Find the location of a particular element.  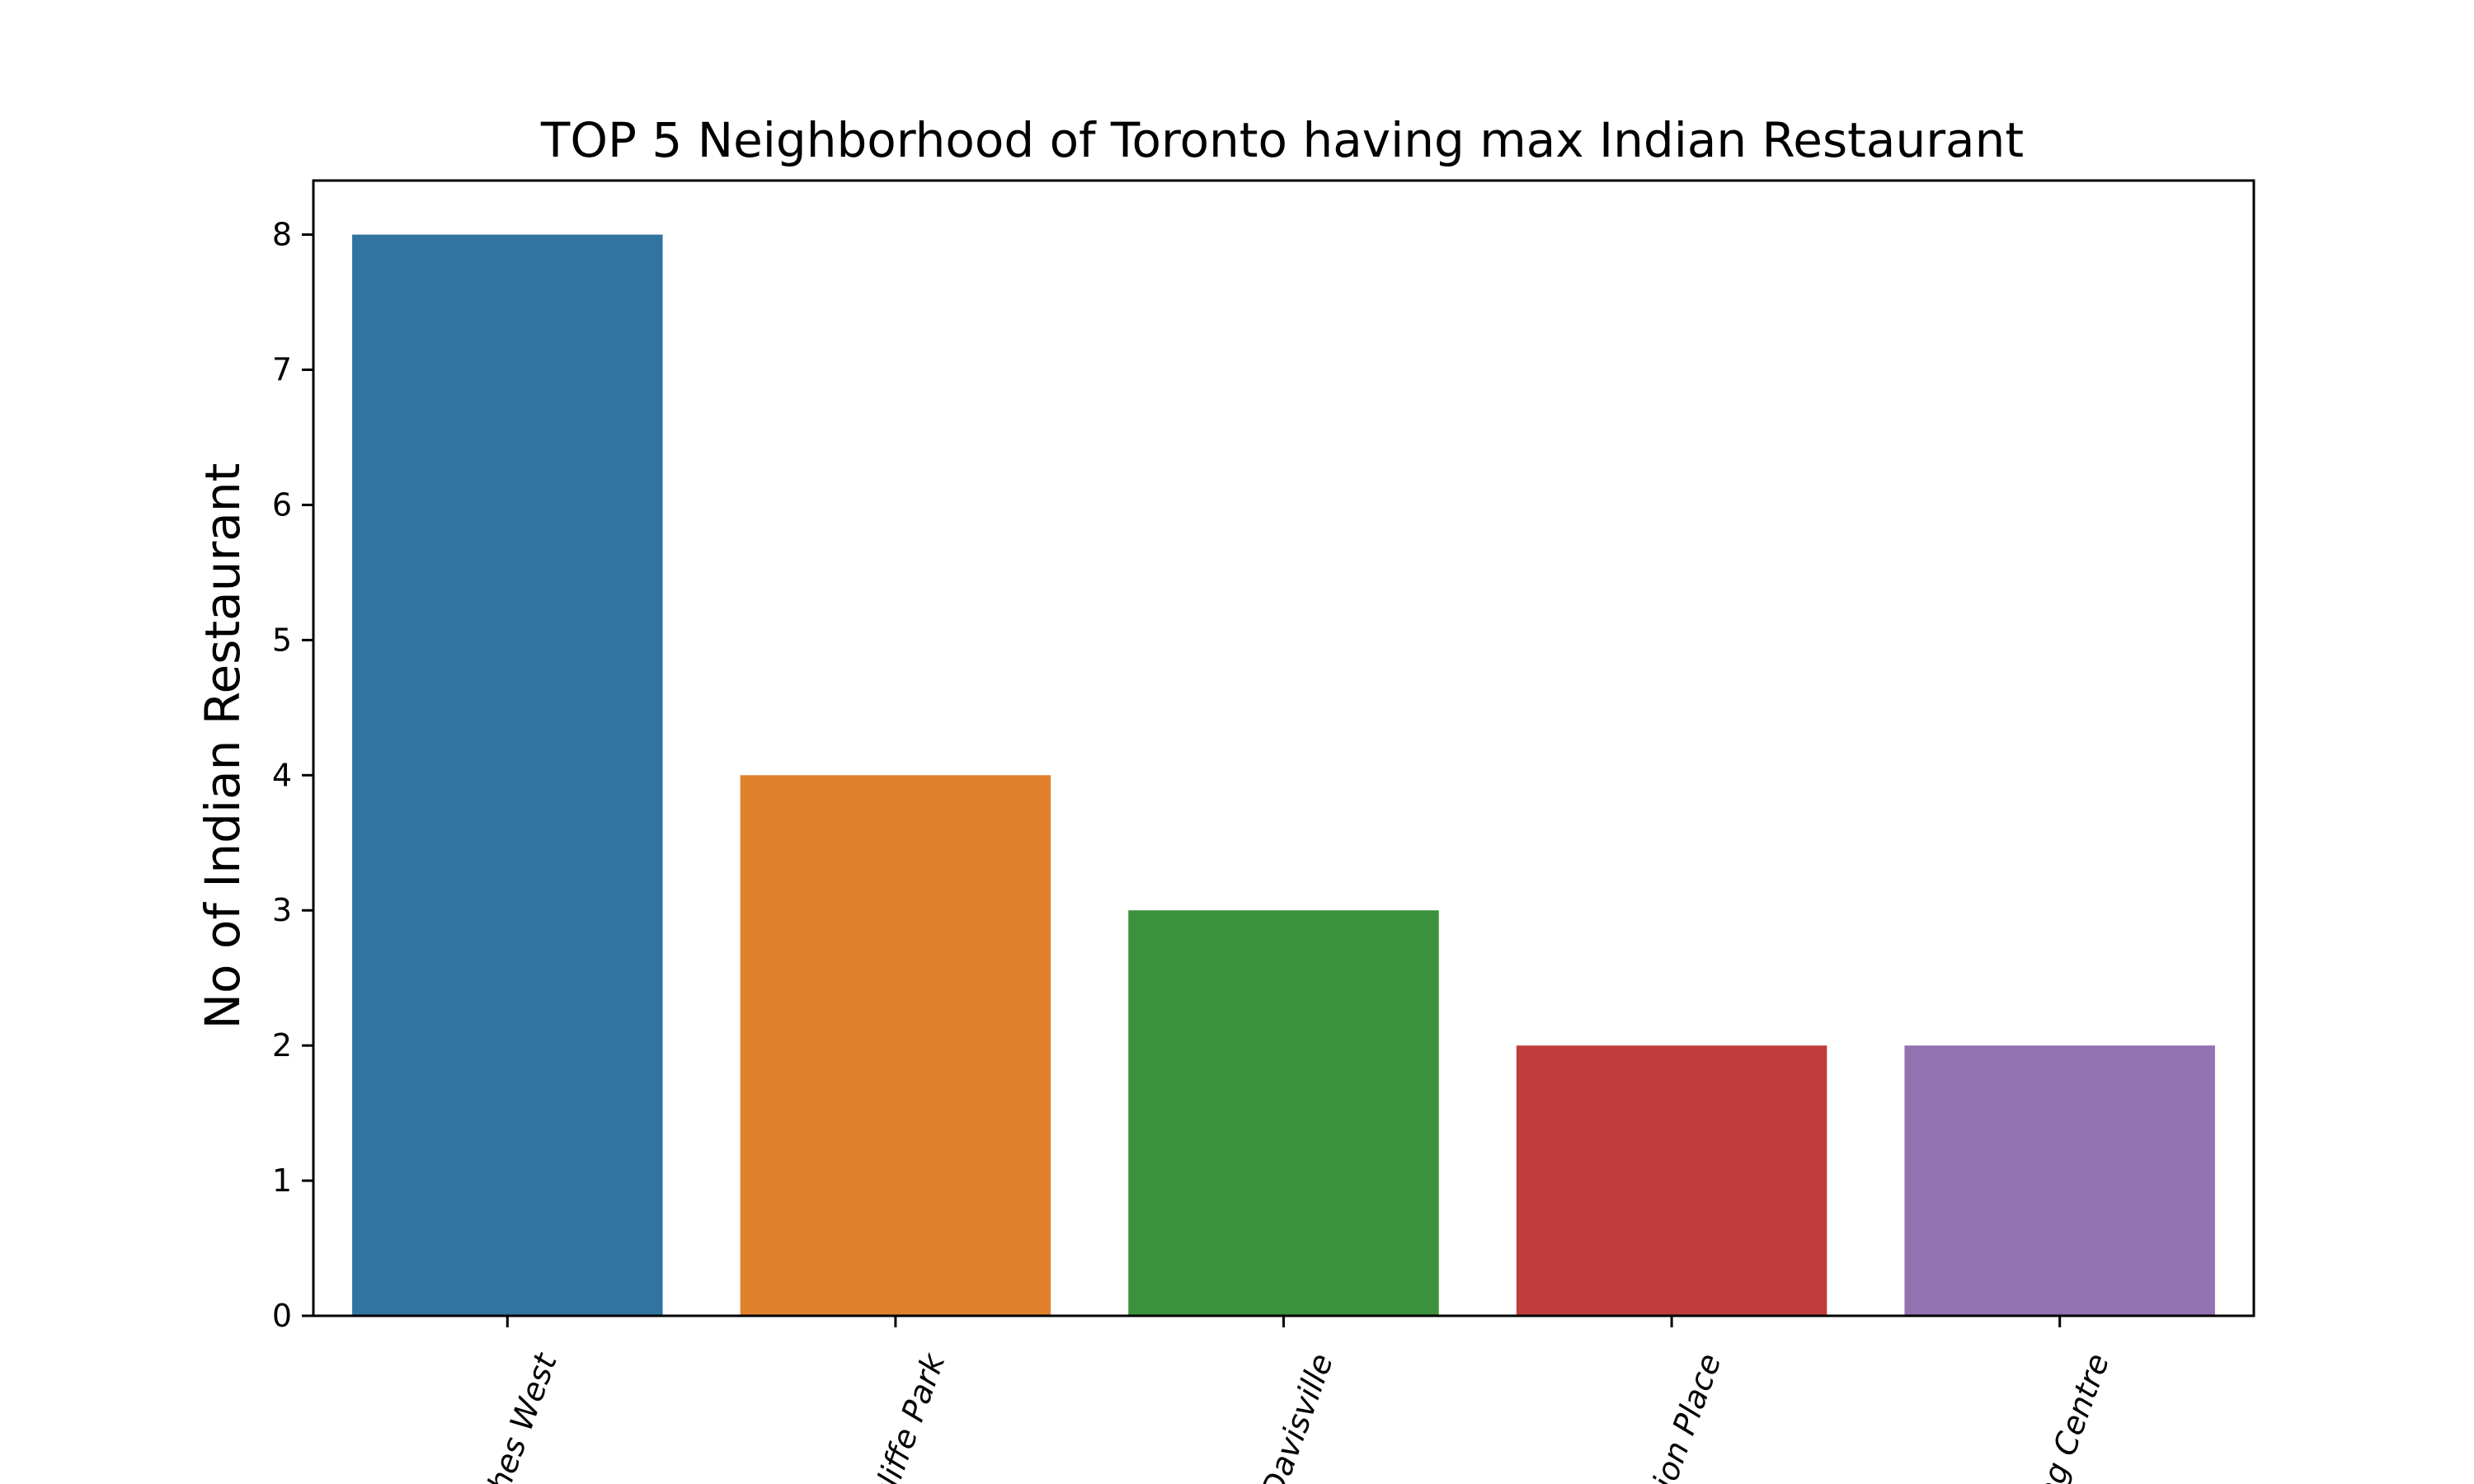

y-tick-label: 0 is located at coordinates (282, 1316).